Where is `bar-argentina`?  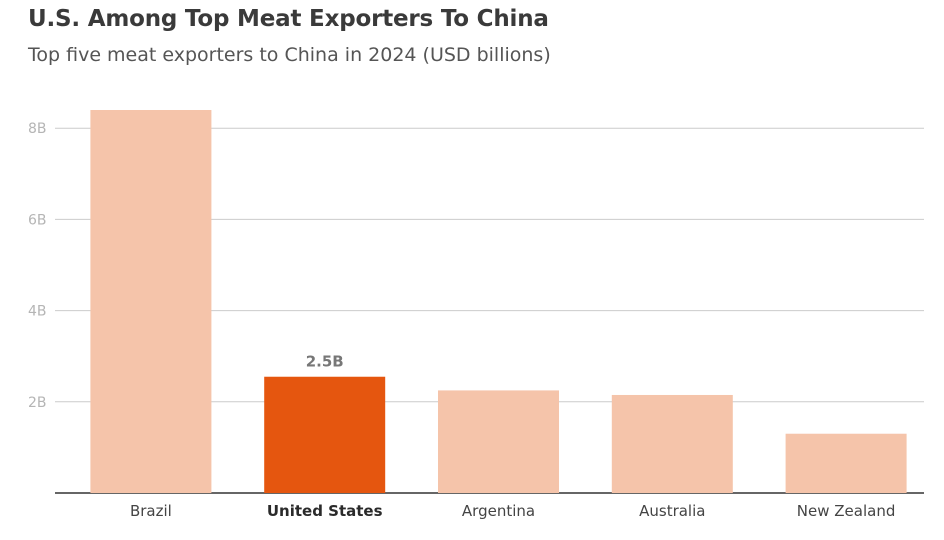 bar-argentina is located at coordinates (498, 441).